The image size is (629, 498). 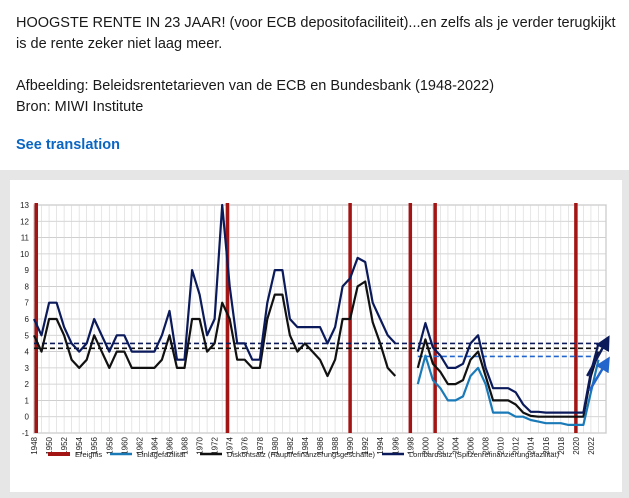 I want to click on x-tick-label: 1994, so click(x=380, y=445).